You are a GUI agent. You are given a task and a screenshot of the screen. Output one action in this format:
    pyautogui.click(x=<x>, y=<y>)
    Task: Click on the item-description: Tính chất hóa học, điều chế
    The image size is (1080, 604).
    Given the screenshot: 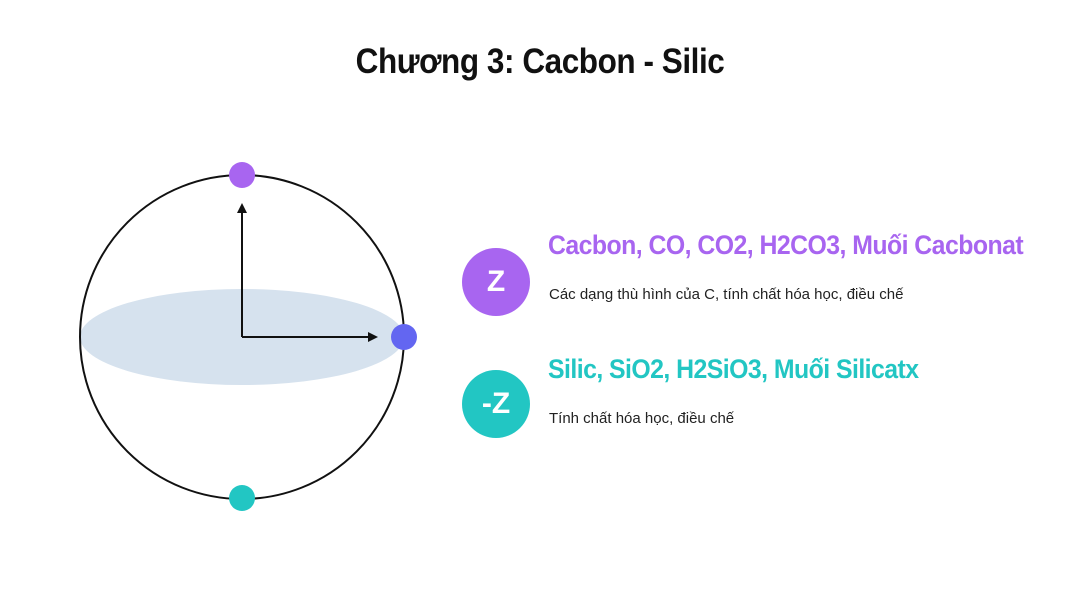 What is the action you would take?
    pyautogui.click(x=642, y=418)
    